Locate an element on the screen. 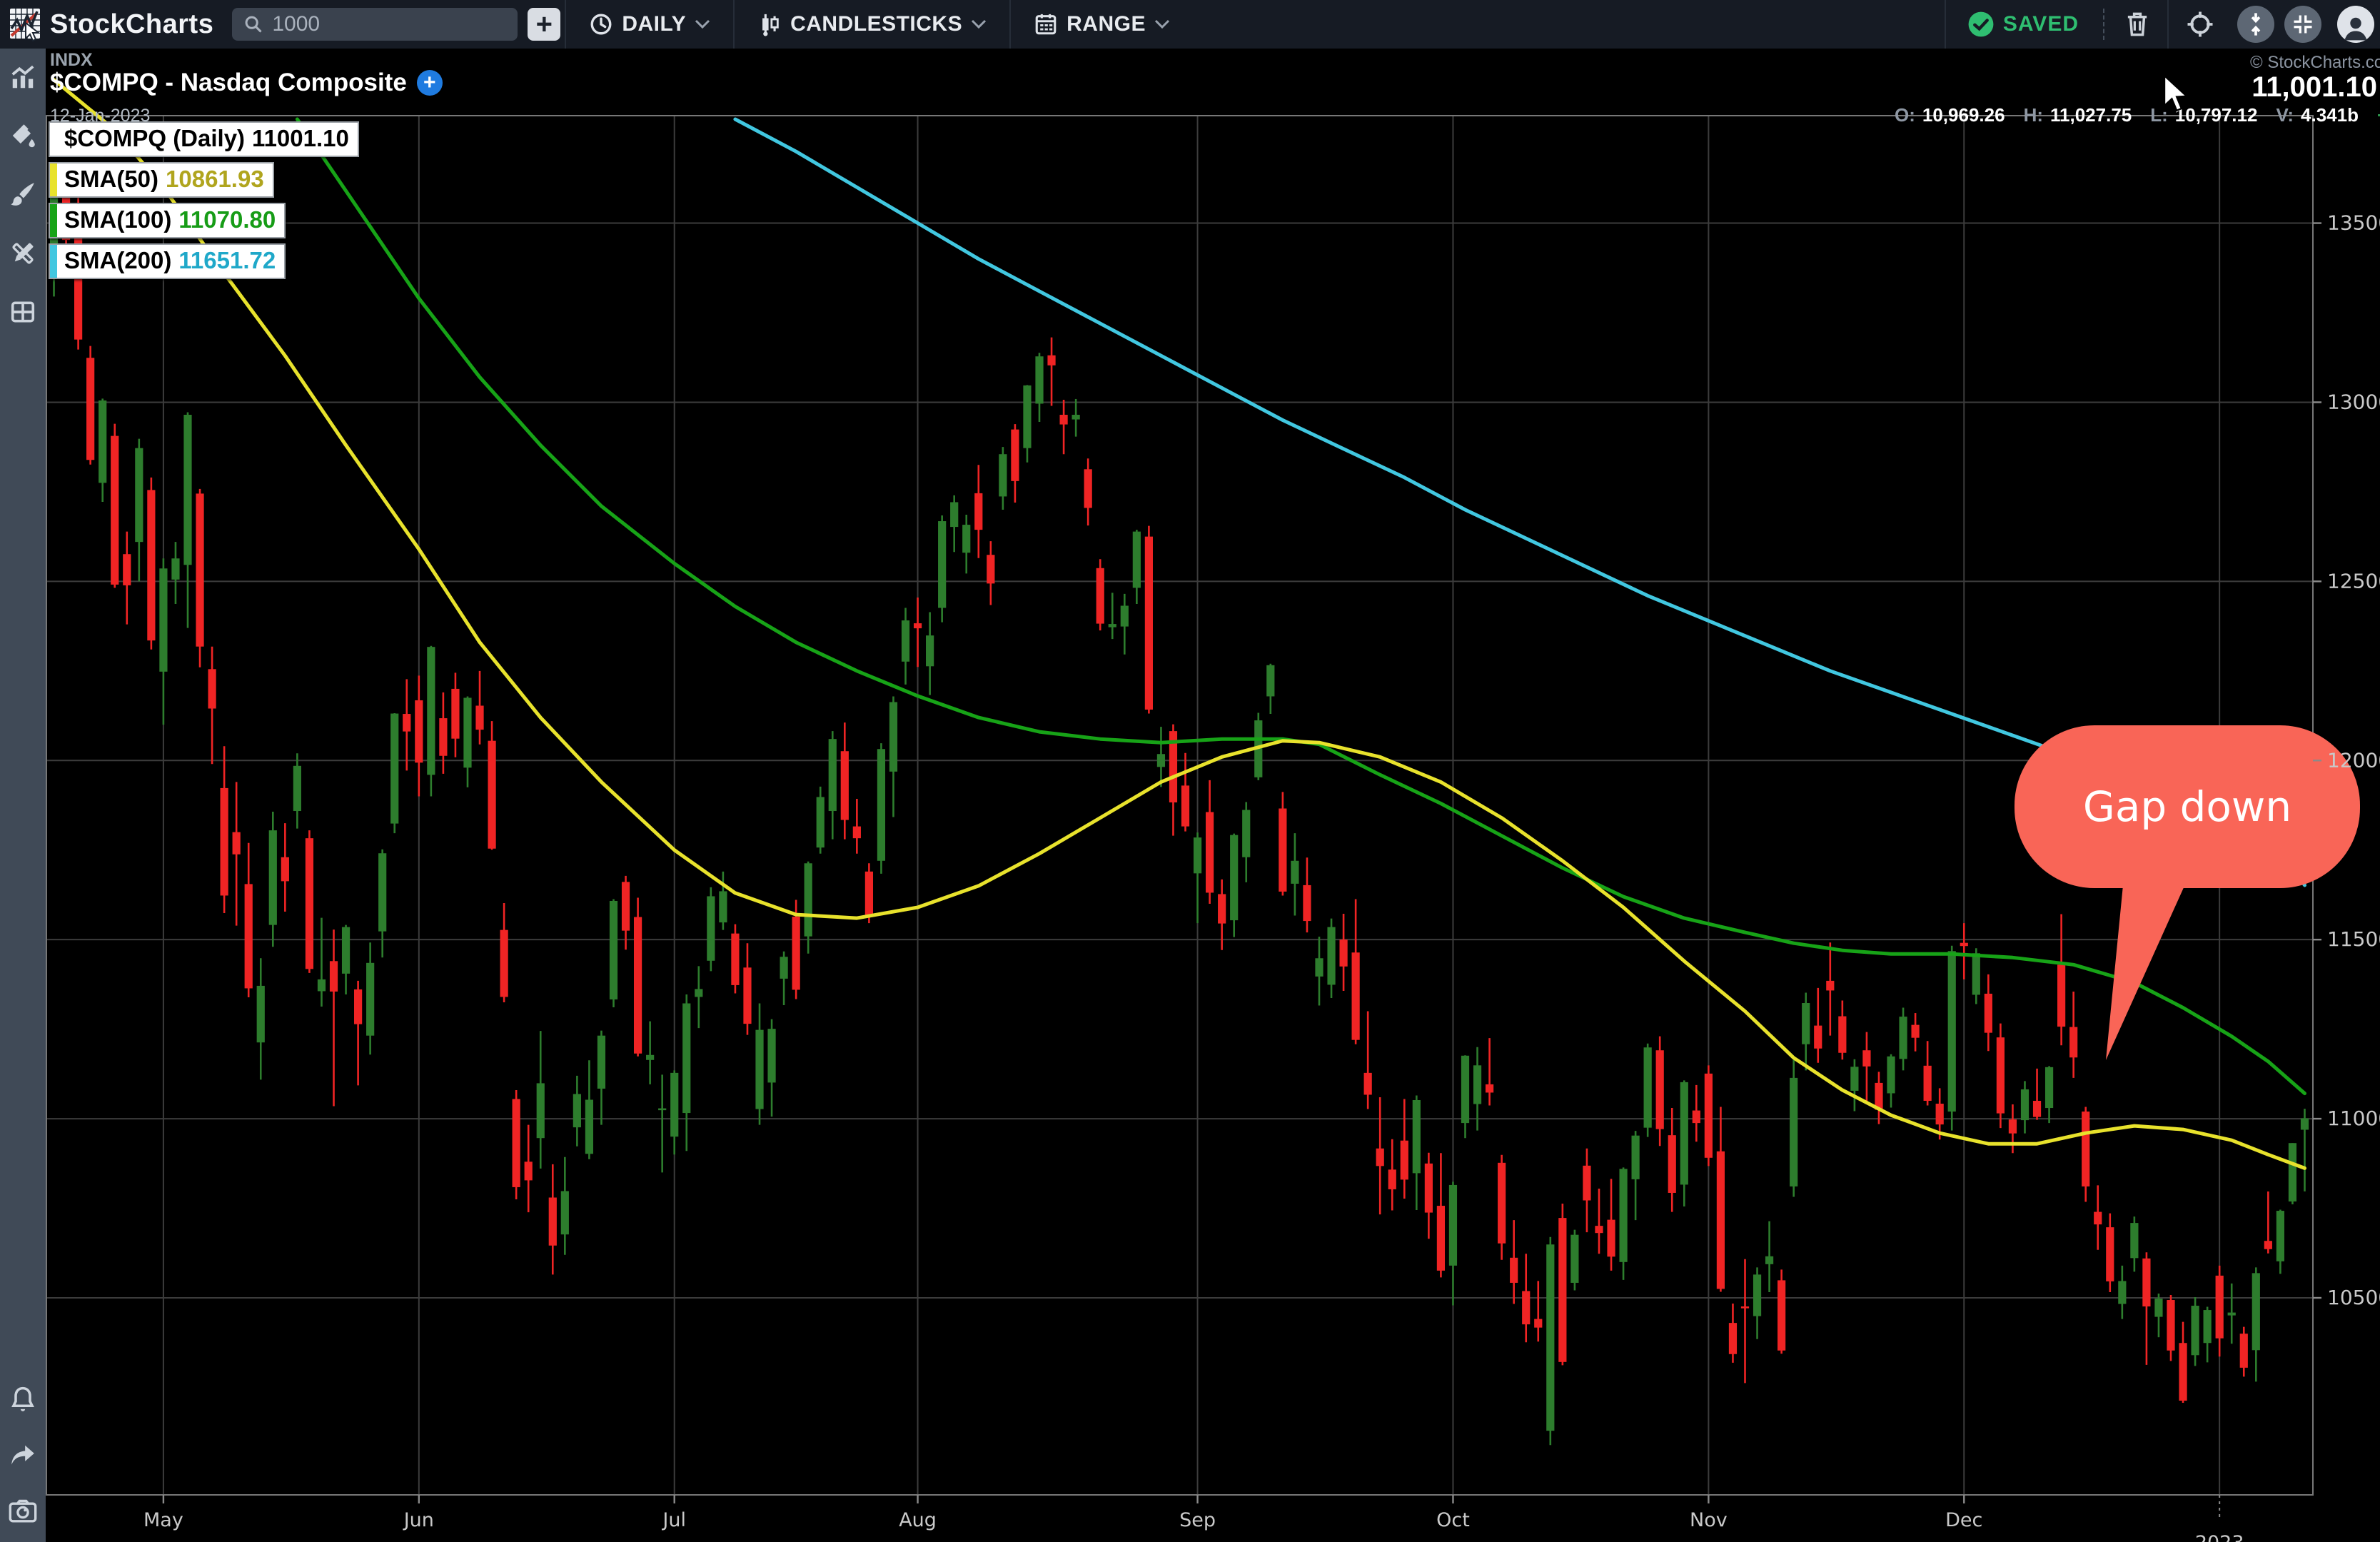 This screenshot has height=1542, width=2380. delete-chart-button is located at coordinates (2137, 24).